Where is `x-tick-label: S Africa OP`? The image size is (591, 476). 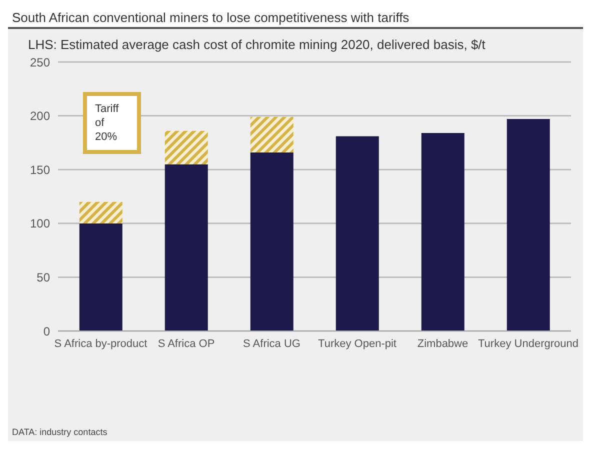
x-tick-label: S Africa OP is located at coordinates (186, 344).